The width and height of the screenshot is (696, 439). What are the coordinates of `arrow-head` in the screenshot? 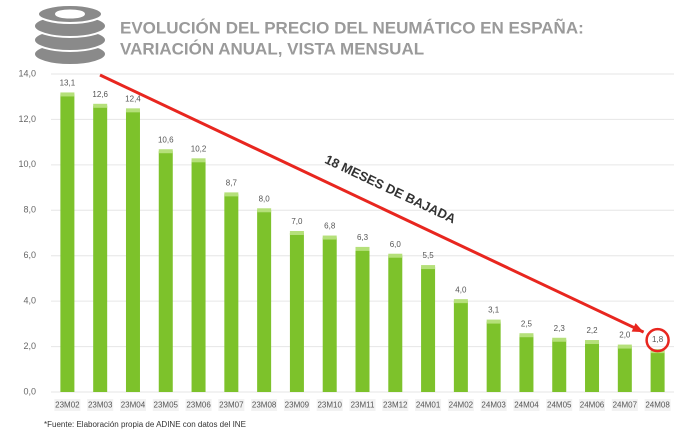 It's located at (637, 328).